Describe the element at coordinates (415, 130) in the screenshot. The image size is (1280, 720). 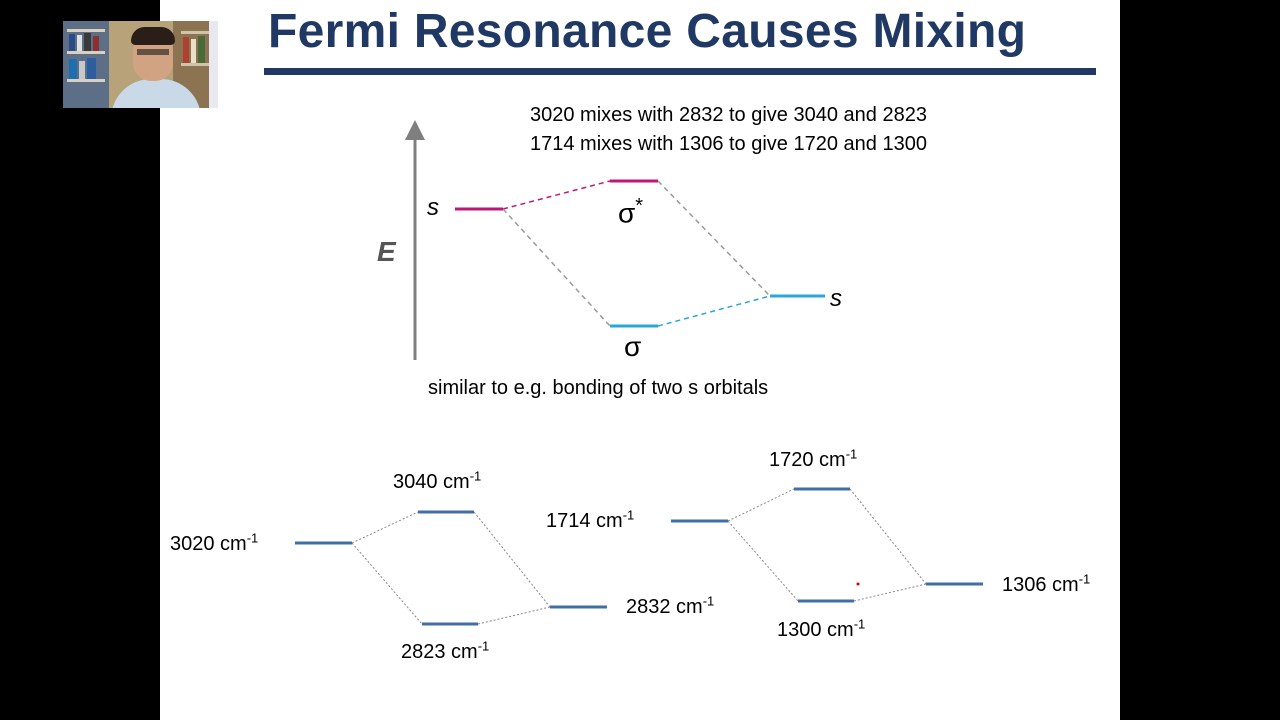
I see `energy-axis-arrowhead` at that location.